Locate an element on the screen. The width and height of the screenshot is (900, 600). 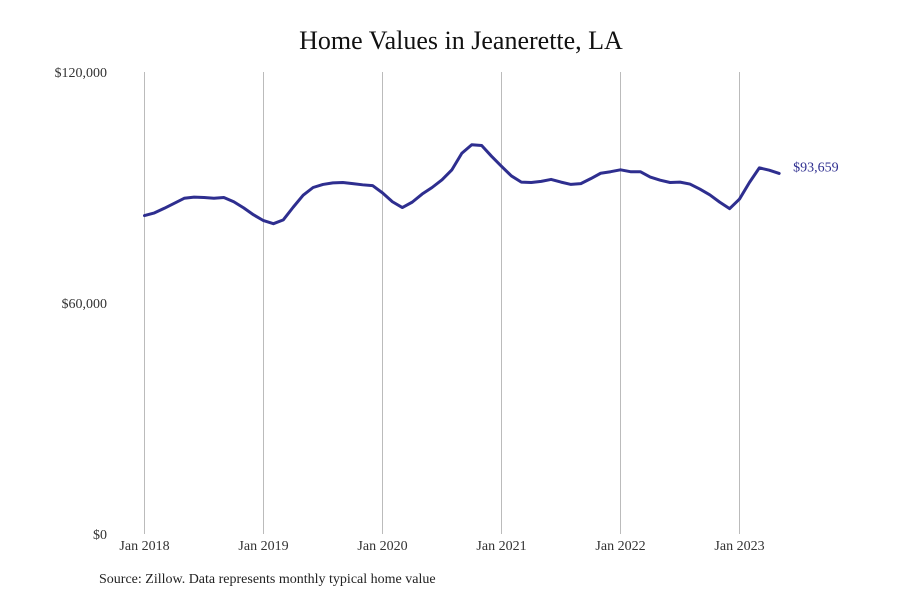
x-tick-label: Jan 2022 is located at coordinates (620, 546).